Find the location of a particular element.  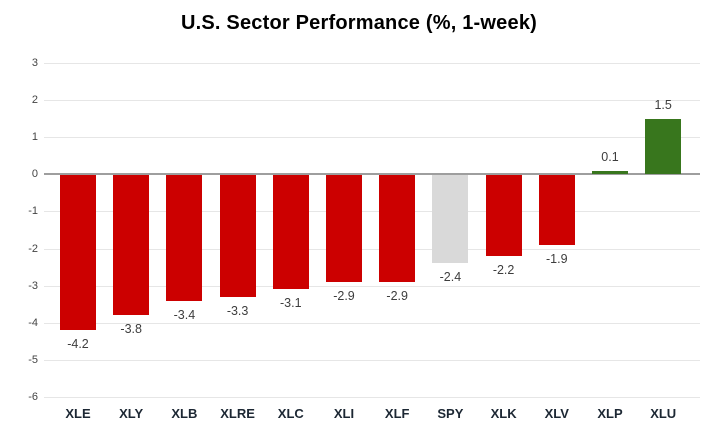

x-axis-label-xlu: XLU is located at coordinates (663, 413).